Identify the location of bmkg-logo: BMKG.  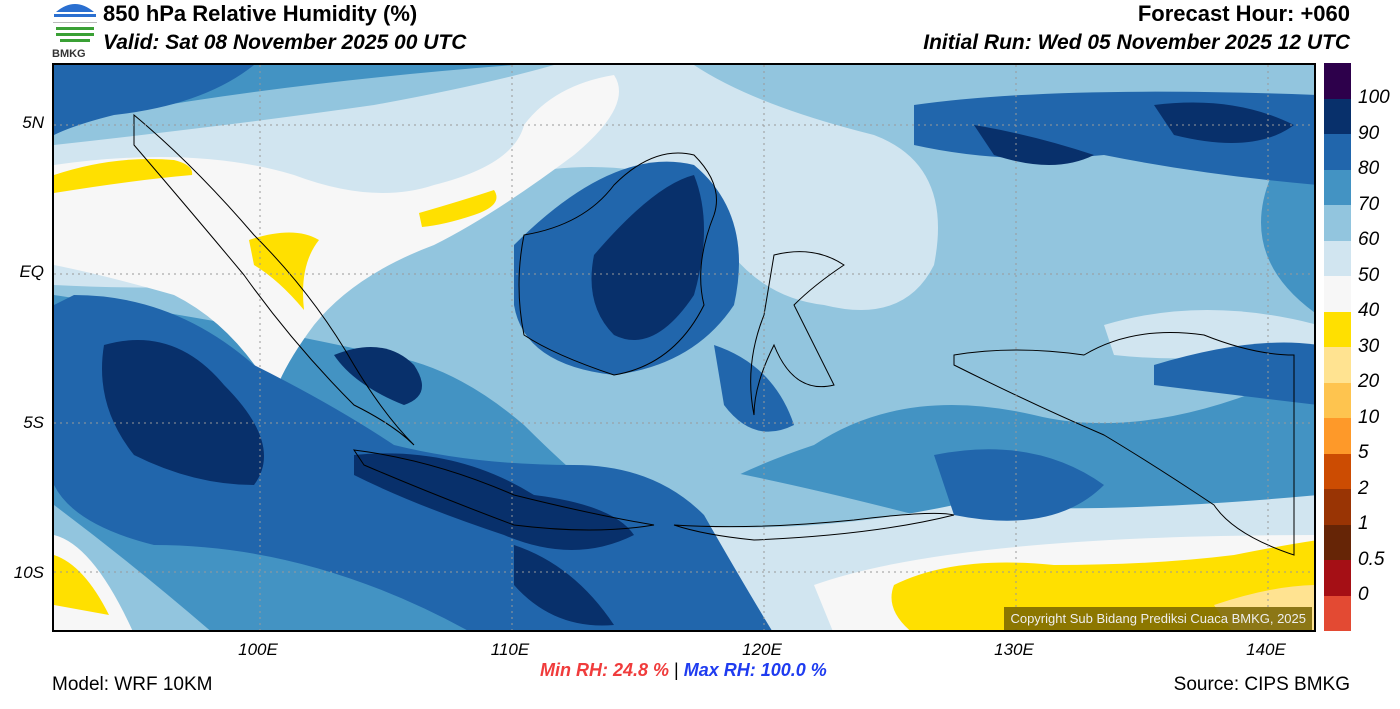
(75, 30).